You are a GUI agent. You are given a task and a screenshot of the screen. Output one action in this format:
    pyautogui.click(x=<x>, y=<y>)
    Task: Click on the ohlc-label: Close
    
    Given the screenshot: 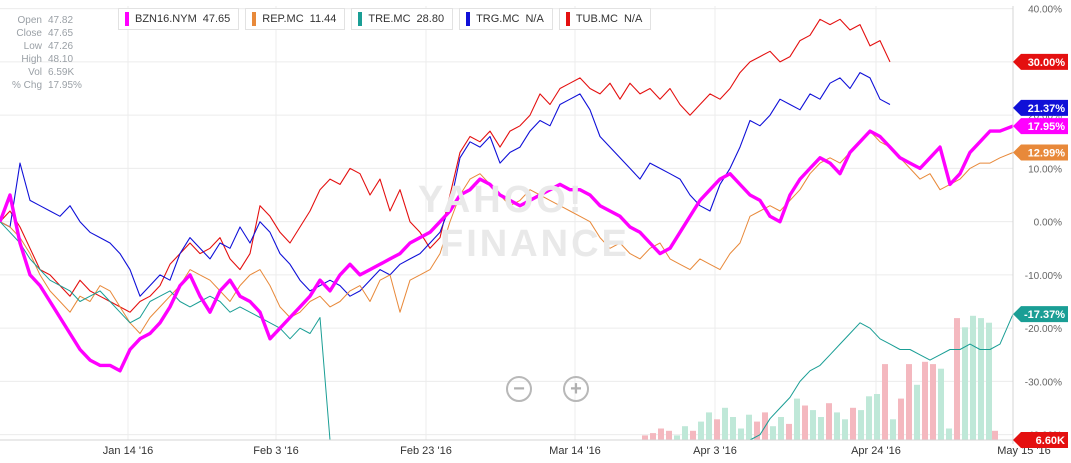 What is the action you would take?
    pyautogui.click(x=29, y=33)
    